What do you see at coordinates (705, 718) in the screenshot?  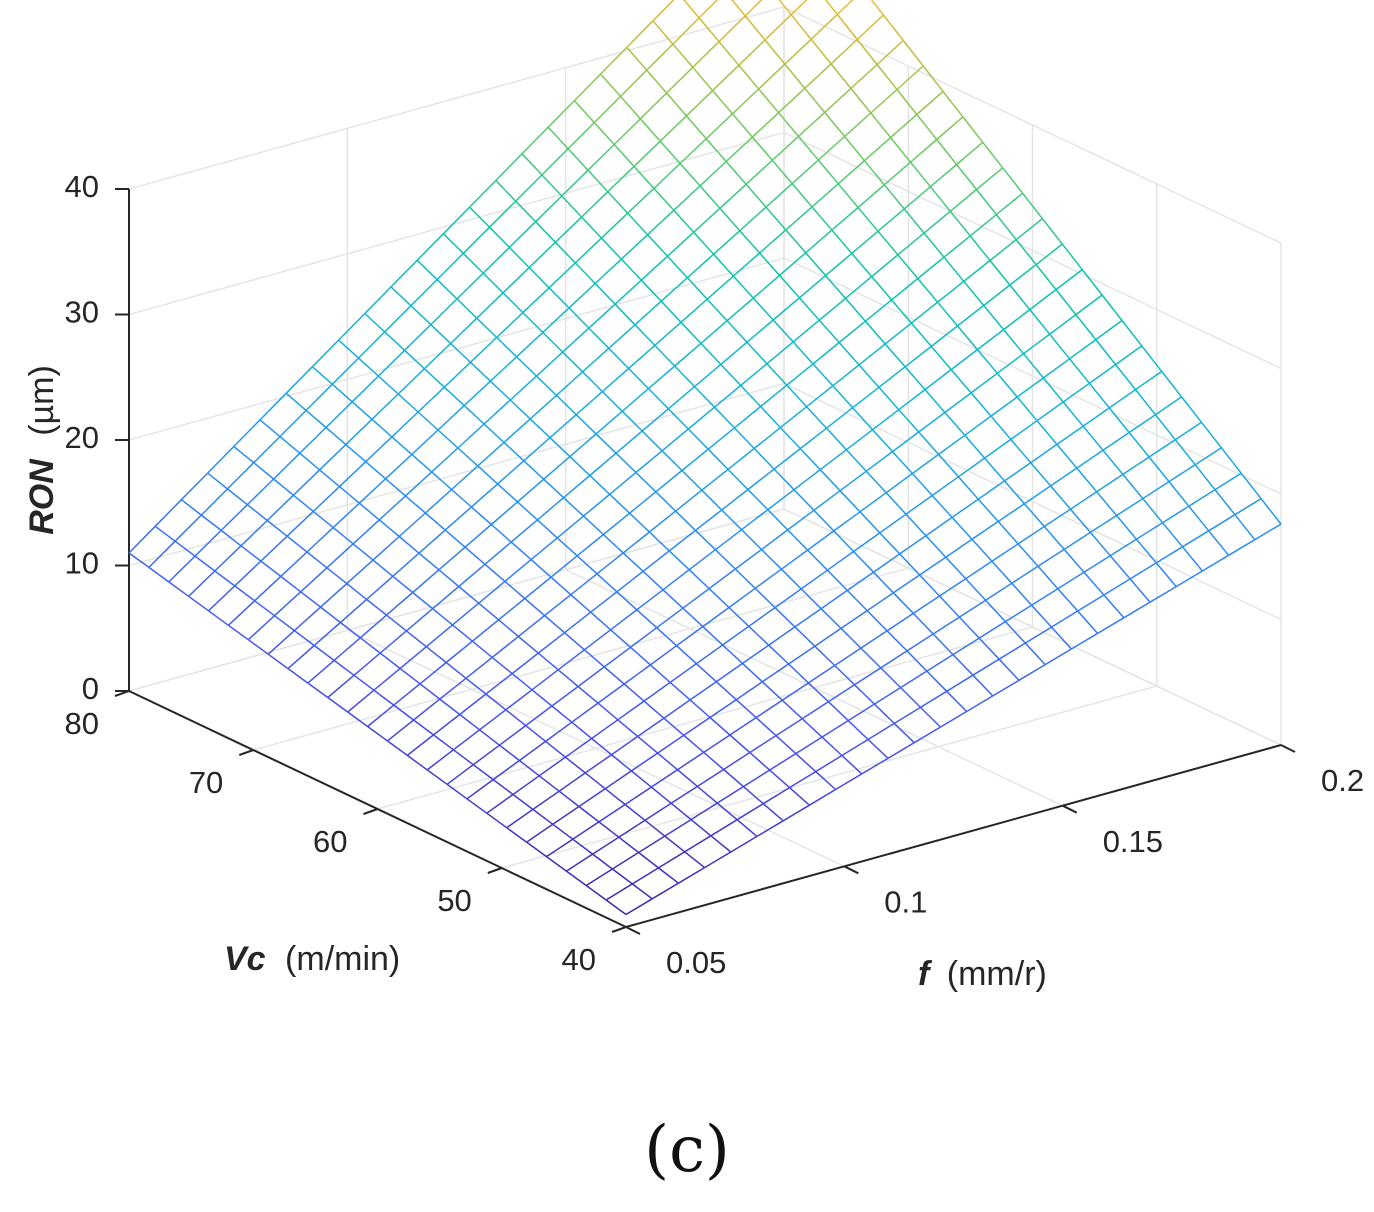 I see `floor-gridline-vc` at bounding box center [705, 718].